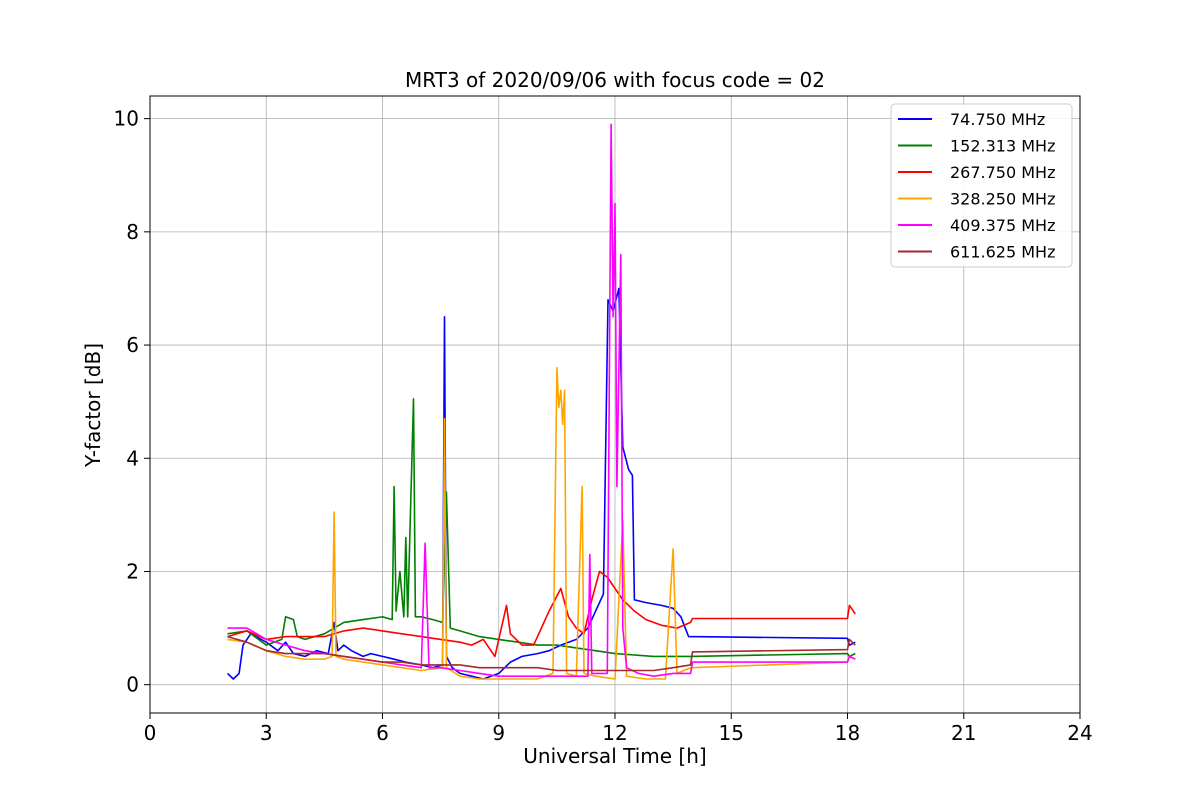  Describe the element at coordinates (132, 345) in the screenshot. I see `y-tick-label: 6` at that location.